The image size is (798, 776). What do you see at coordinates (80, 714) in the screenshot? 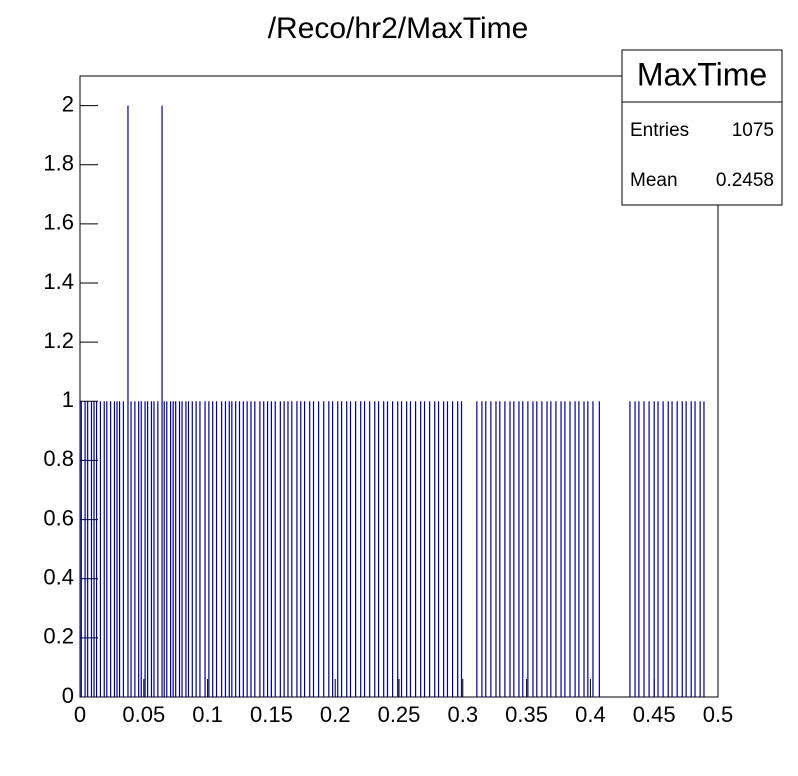
I see `x-tick-label: 0` at bounding box center [80, 714].